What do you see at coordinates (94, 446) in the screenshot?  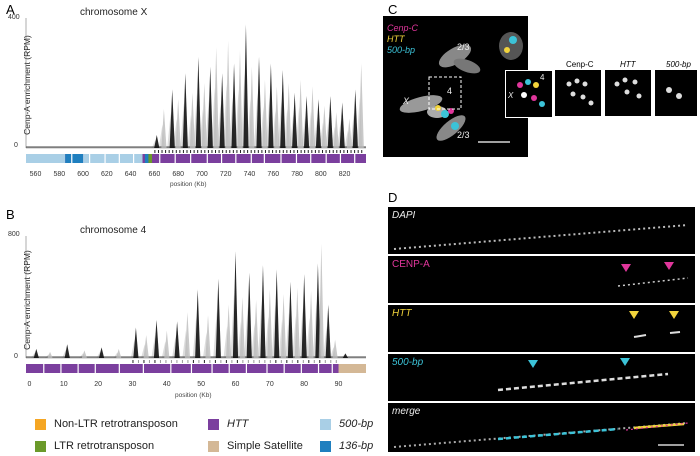 I see `legend-ltr: LTR retrotransposon` at bounding box center [94, 446].